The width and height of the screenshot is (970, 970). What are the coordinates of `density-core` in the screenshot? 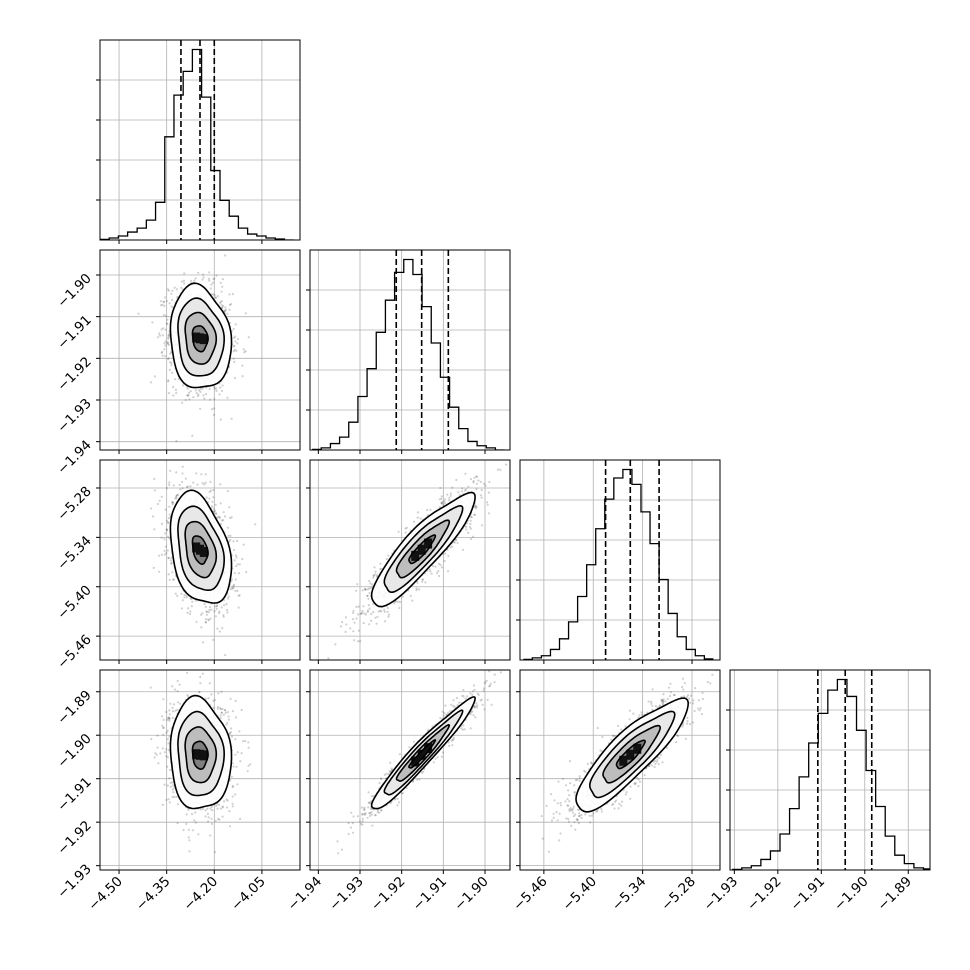 It's located at (200, 338).